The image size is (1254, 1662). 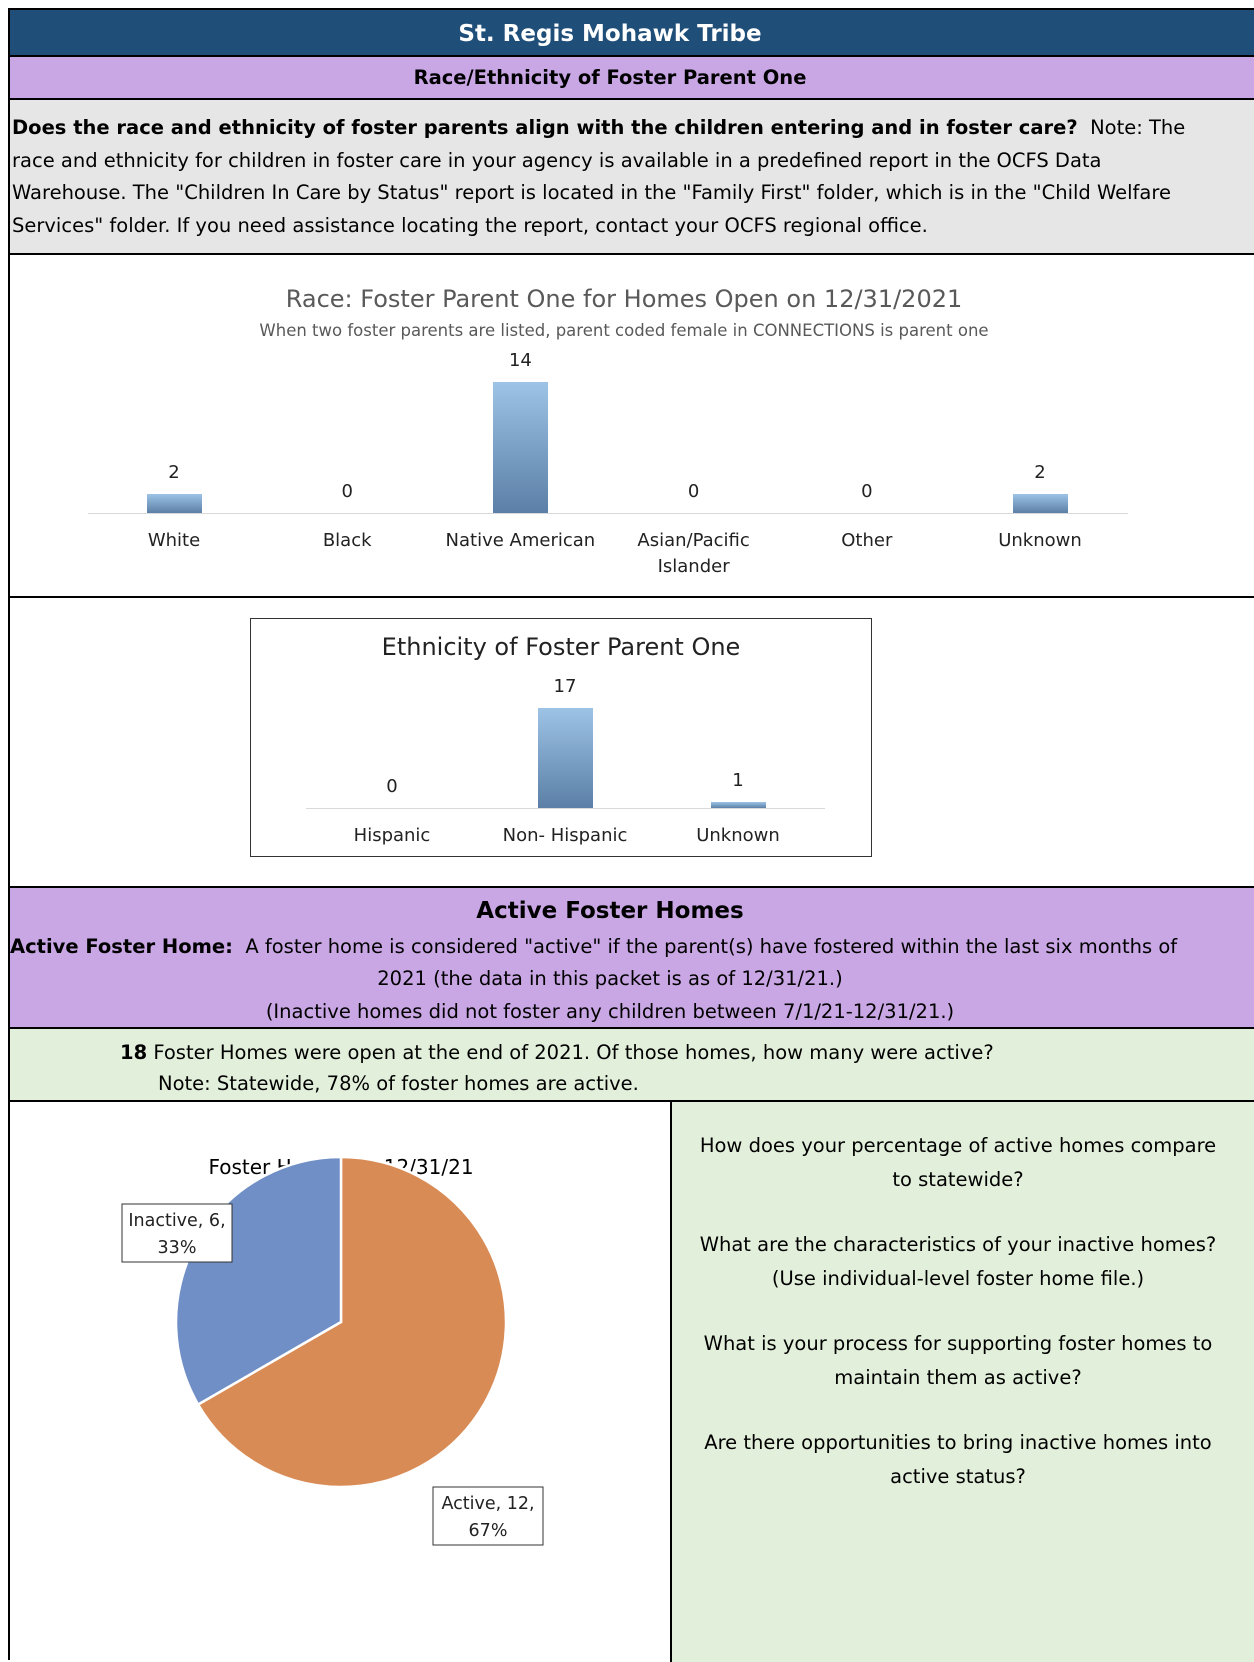 I want to click on data-label: 33%, so click(x=177, y=1248).